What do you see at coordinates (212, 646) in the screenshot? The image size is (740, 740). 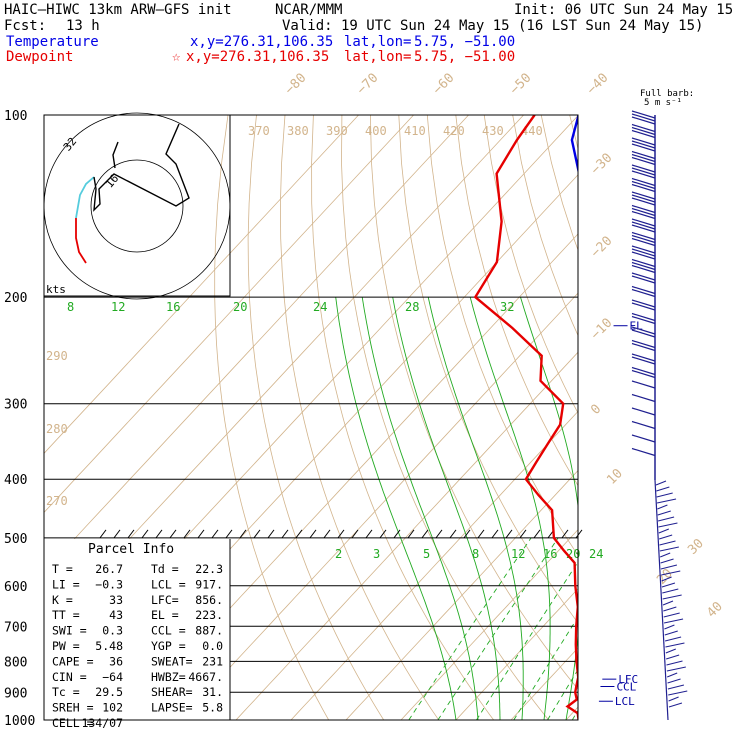 I see `parcel-info-cell: 0.0` at bounding box center [212, 646].